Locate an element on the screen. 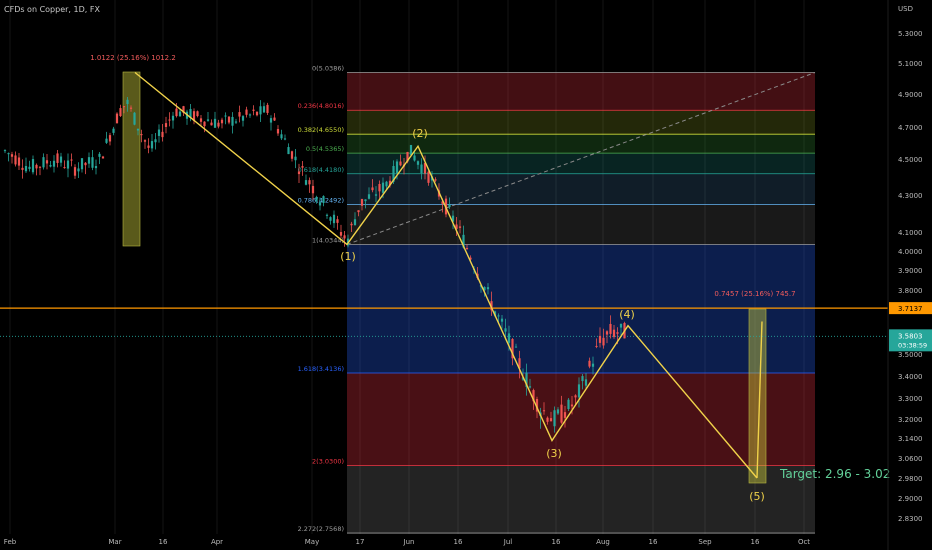  price-tick: 3.5000 is located at coordinates (910, 355).